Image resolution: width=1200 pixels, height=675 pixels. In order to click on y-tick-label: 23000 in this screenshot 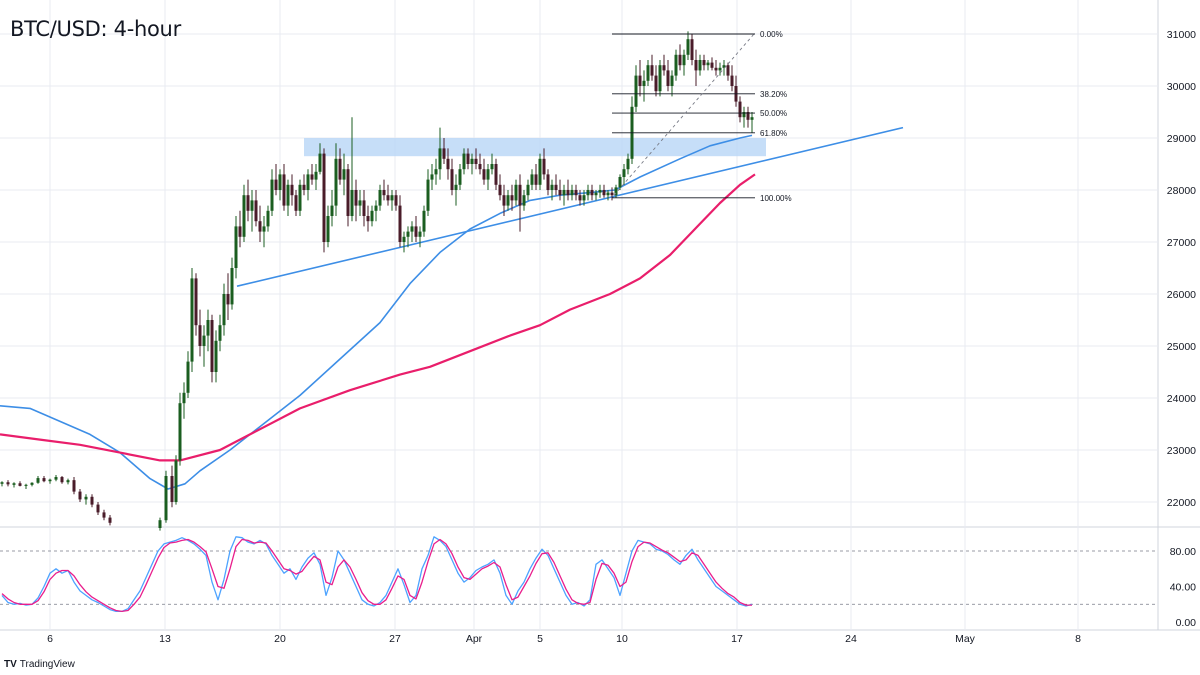, I will do `click(1181, 451)`.